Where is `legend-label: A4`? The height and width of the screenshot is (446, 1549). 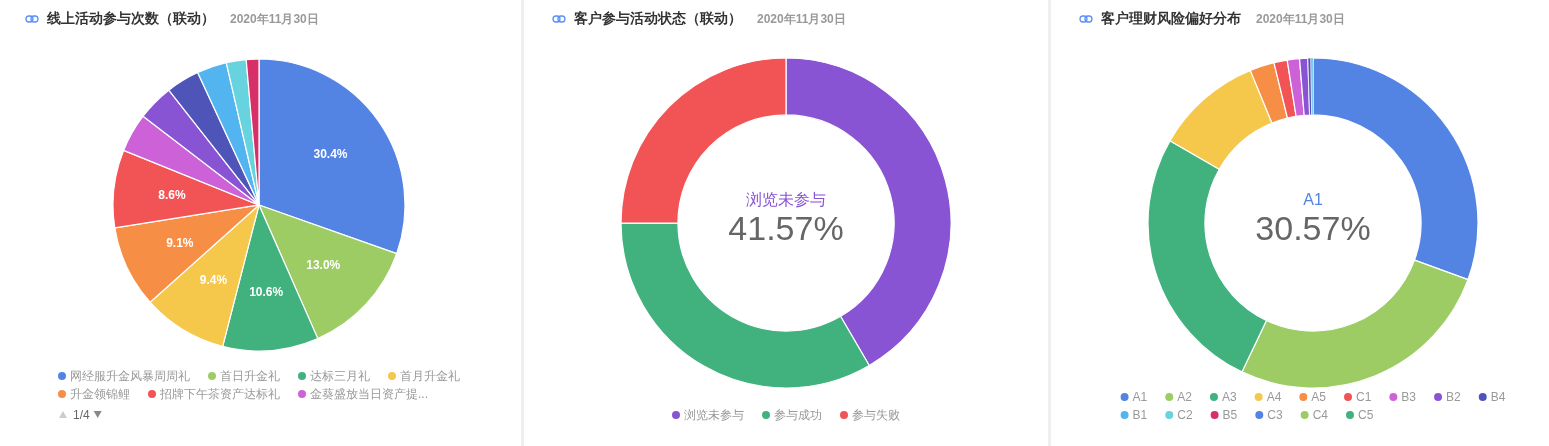
legend-label: A4 is located at coordinates (1274, 397).